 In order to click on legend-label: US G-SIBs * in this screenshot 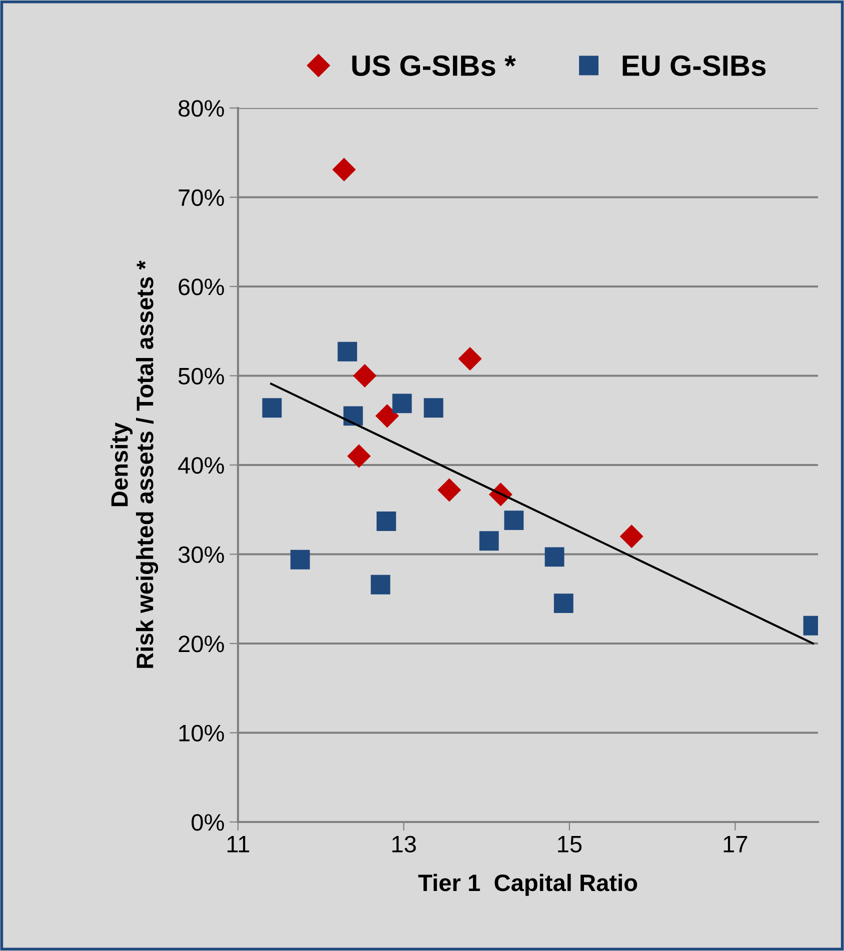, I will do `click(434, 65)`.